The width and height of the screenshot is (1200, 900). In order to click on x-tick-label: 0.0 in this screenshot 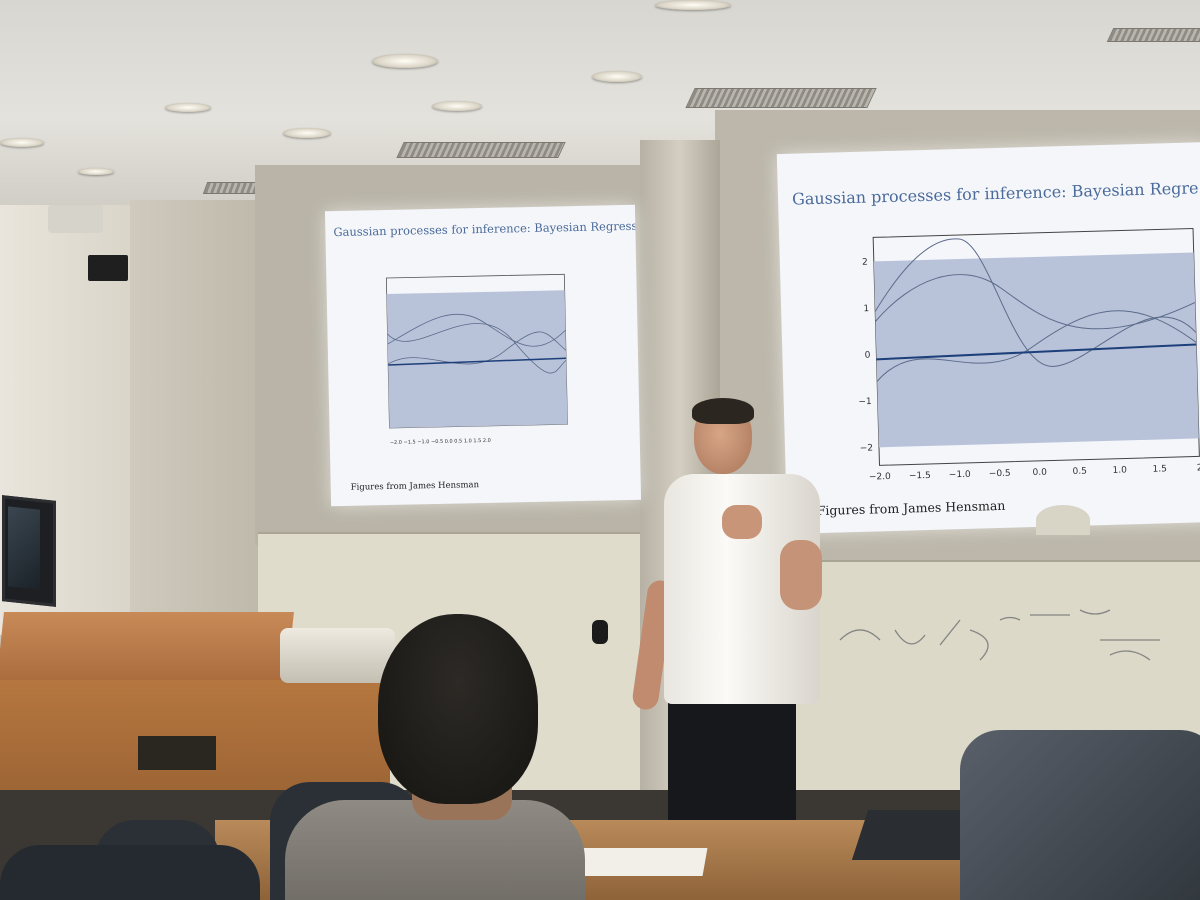, I will do `click(1039, 473)`.